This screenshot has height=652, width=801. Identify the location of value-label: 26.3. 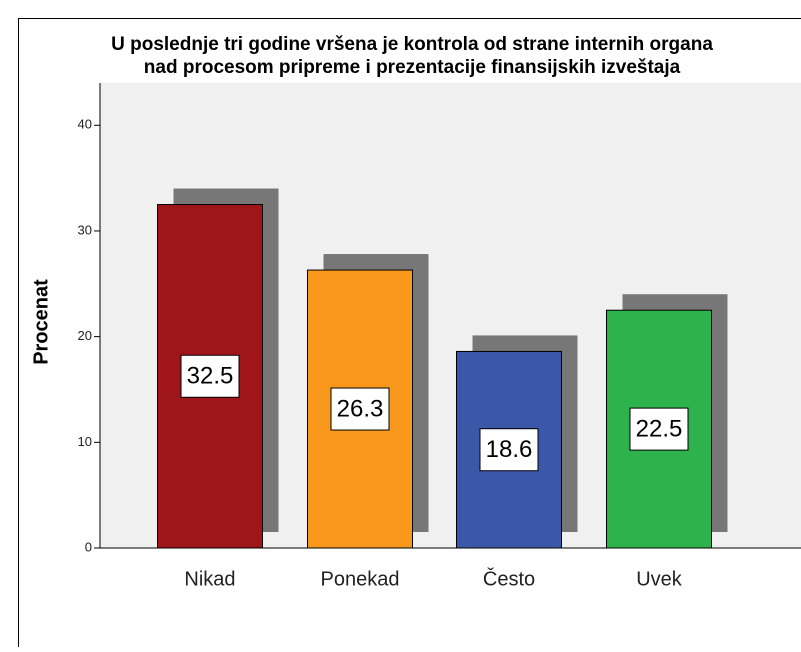
(360, 408).